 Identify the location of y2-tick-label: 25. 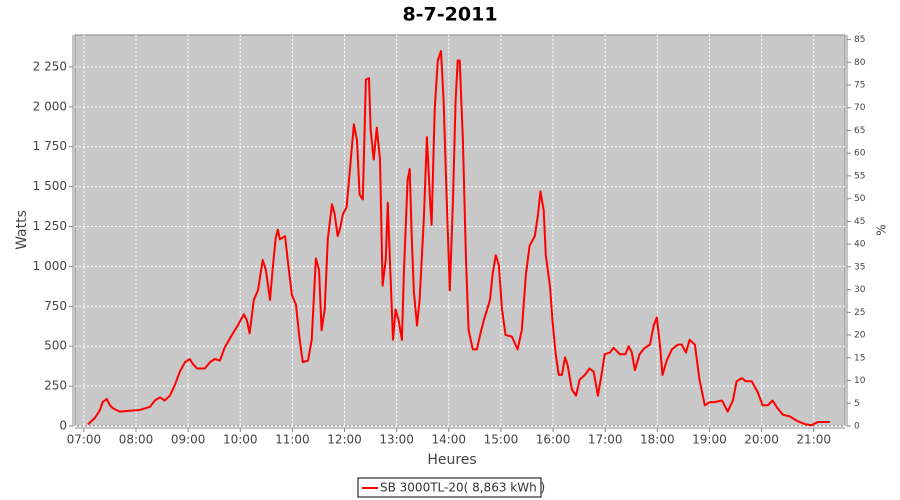
(859, 313).